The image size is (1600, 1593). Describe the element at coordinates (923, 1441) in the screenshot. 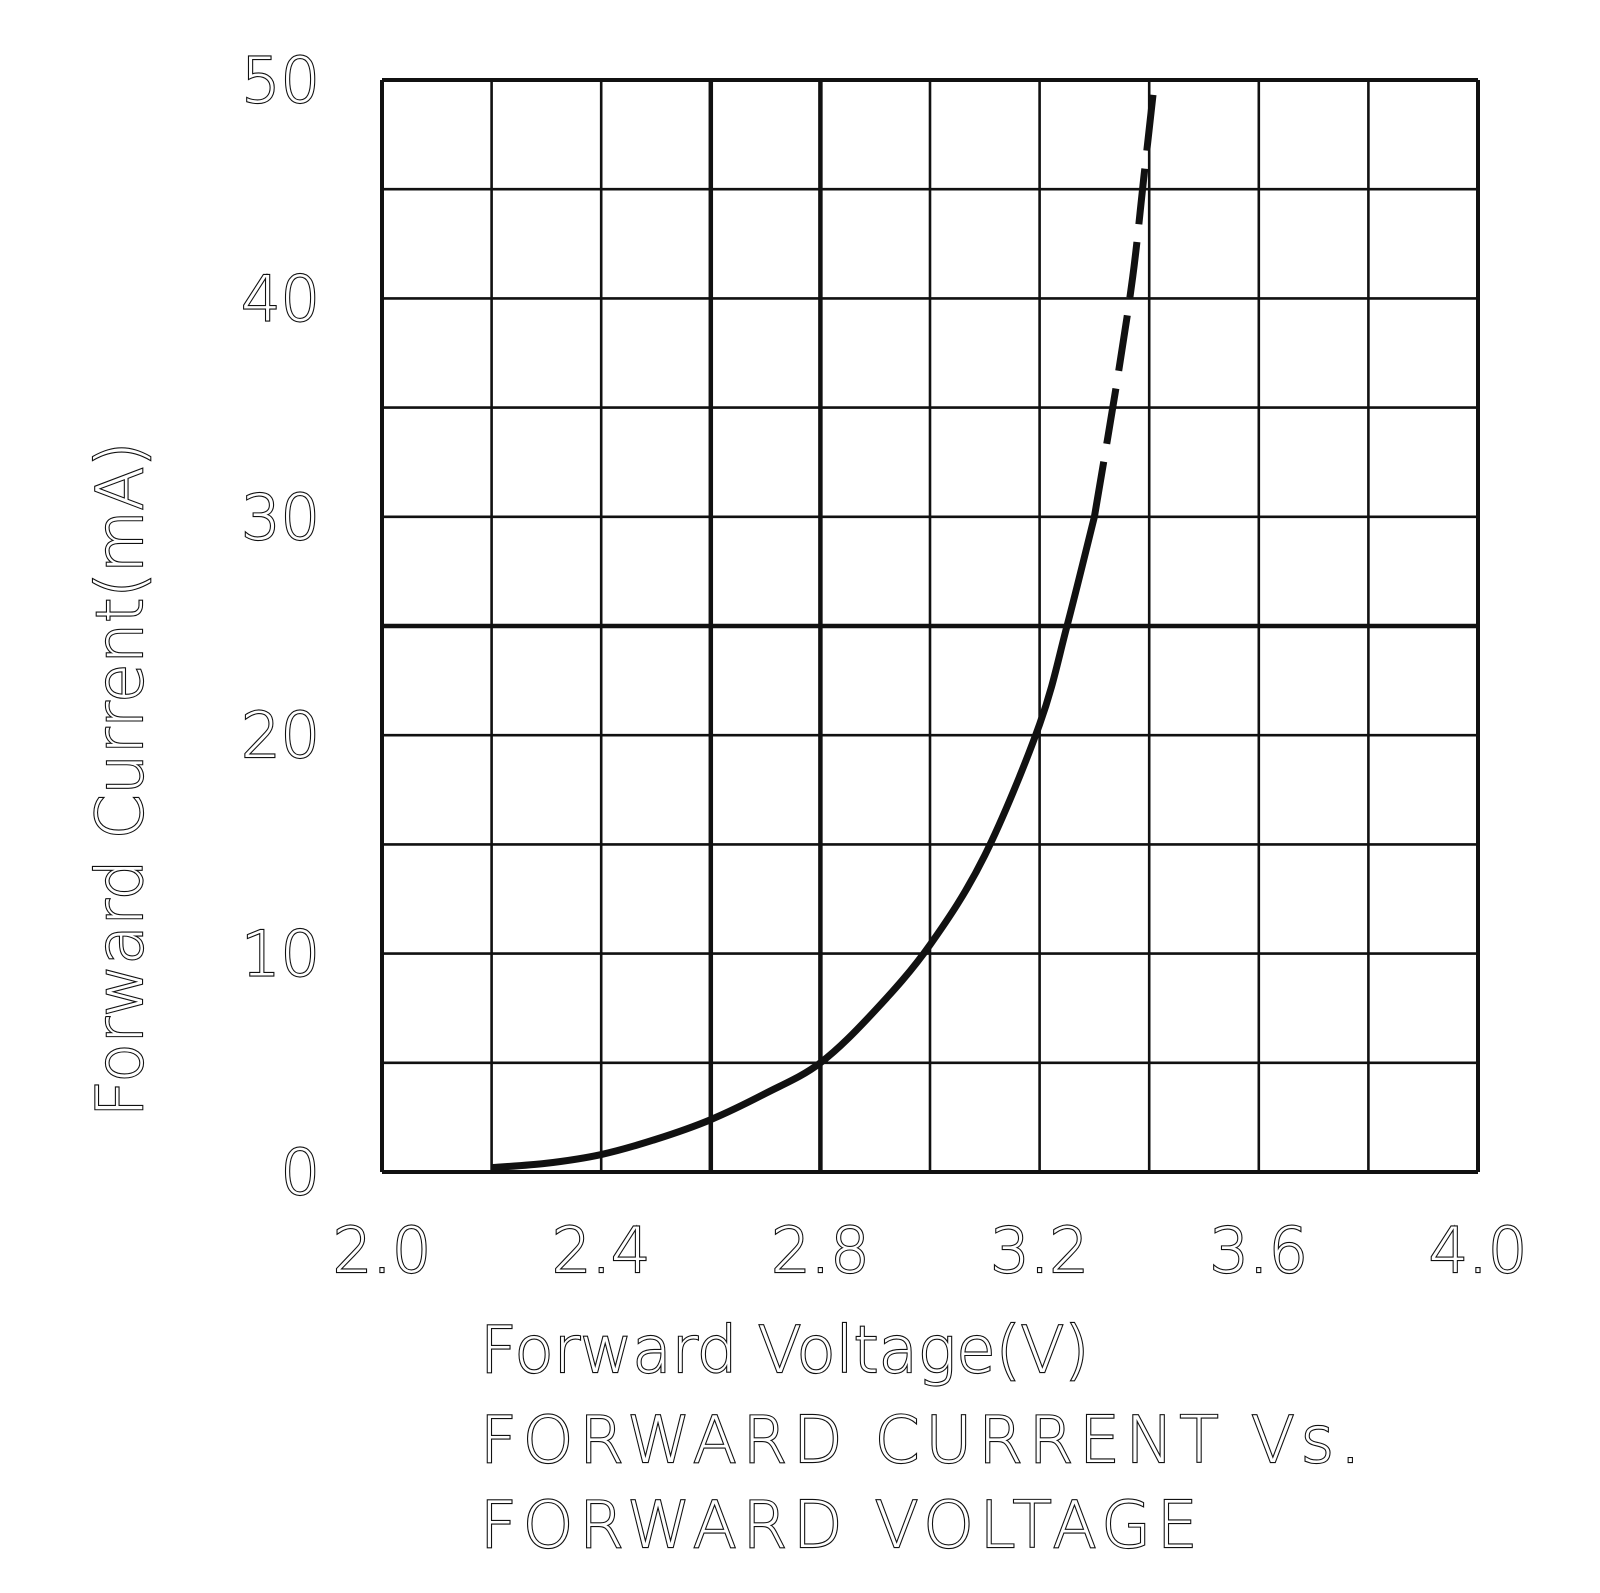

I see `chart-title-line-1: FORWARD CURRENT Vs.` at that location.